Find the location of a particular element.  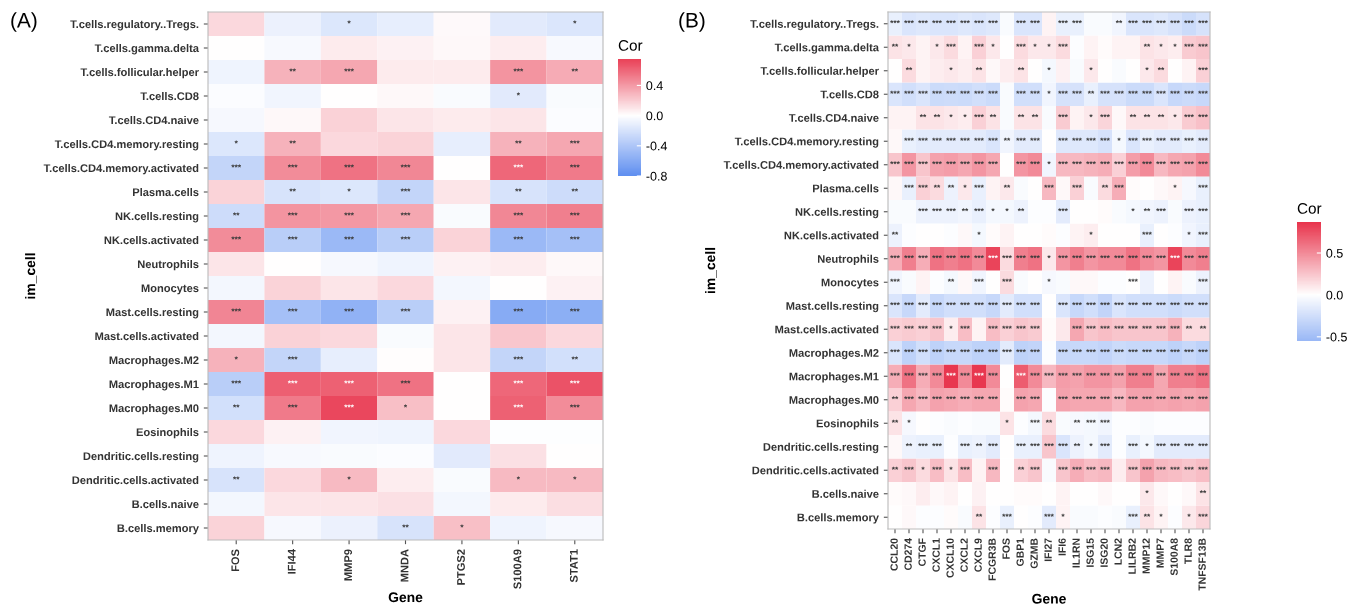

color-bar-label: -0.8 is located at coordinates (656, 176).